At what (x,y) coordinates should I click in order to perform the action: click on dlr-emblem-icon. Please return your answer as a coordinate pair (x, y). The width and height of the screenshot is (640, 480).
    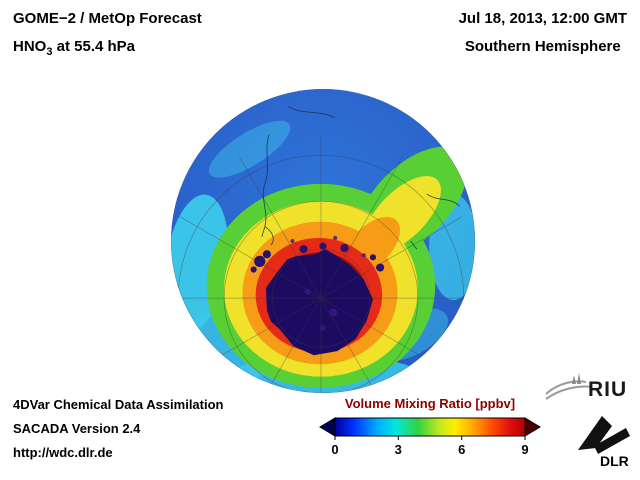
    Looking at the image, I should click on (604, 435).